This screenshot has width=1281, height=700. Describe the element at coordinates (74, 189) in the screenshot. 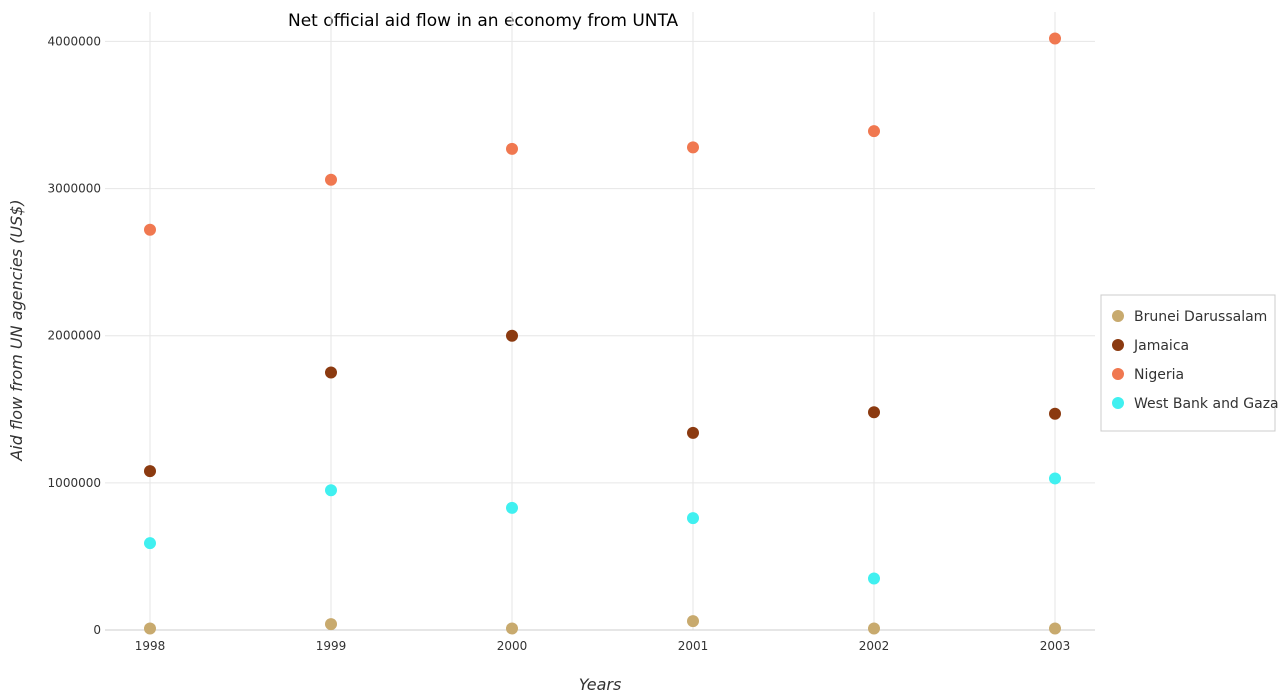

I see `y-tick-label: 3000000` at that location.